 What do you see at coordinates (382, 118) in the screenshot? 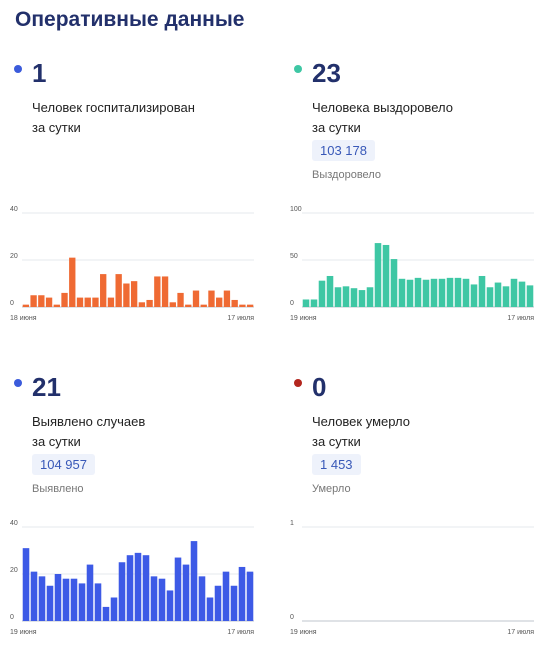
I see `recovered-caption: Человека выздоровело за сутки` at bounding box center [382, 118].